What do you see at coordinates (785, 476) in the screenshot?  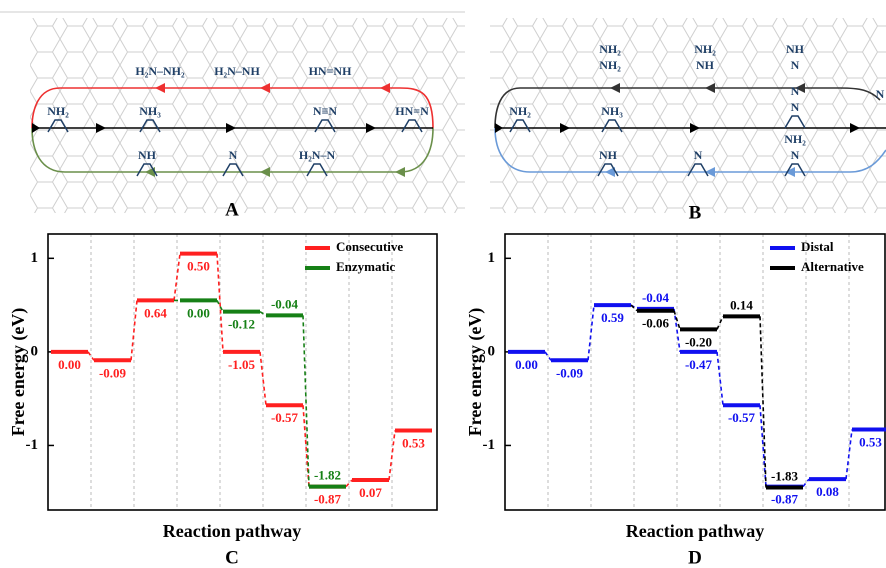 I see `step-label: -1.83` at bounding box center [785, 476].